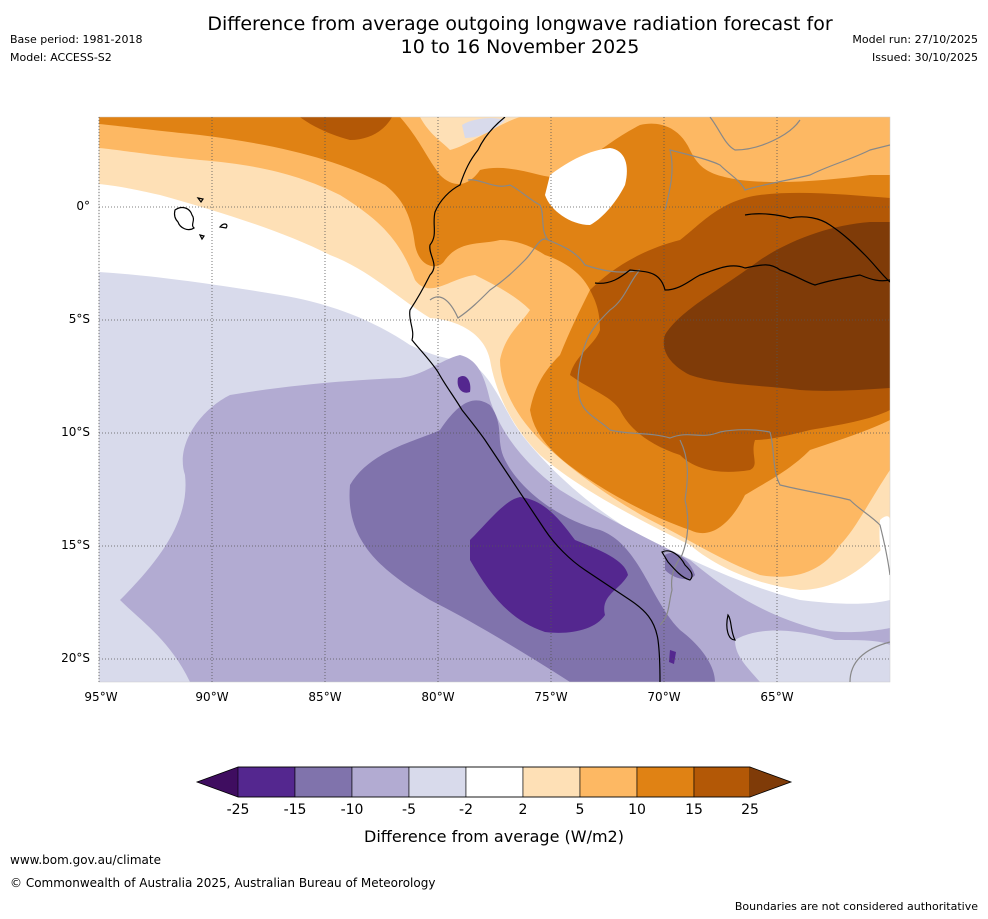 The height and width of the screenshot is (919, 988). I want to click on colorbar-label: Difference from average (W/m2), so click(494, 836).